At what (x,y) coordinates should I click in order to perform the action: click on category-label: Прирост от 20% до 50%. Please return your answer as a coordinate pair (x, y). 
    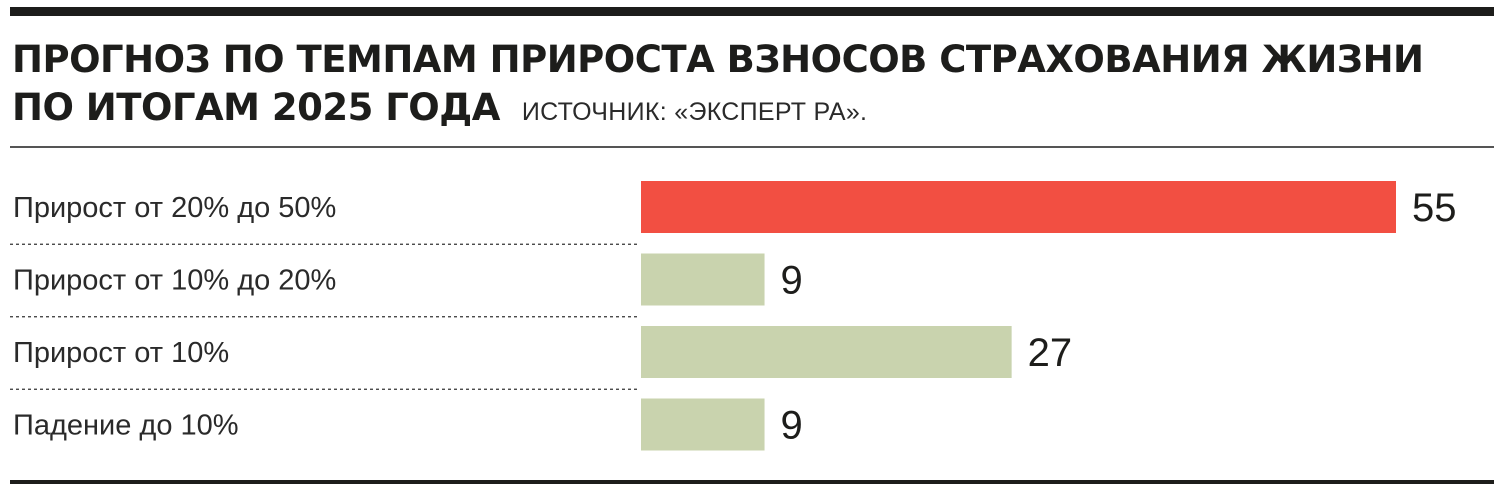
    Looking at the image, I should click on (174, 208).